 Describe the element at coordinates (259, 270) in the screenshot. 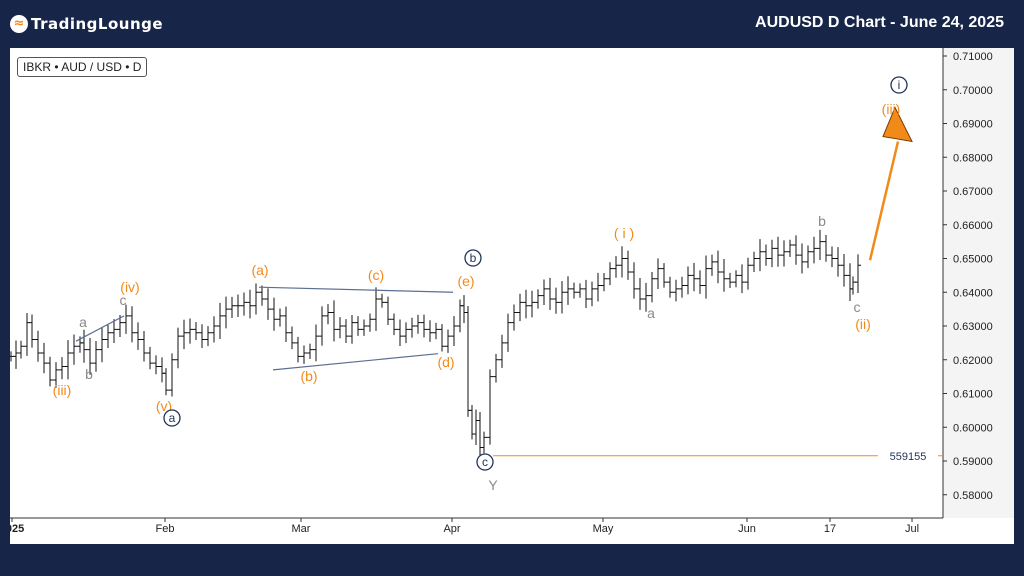

I see `wave-label: (a)` at that location.